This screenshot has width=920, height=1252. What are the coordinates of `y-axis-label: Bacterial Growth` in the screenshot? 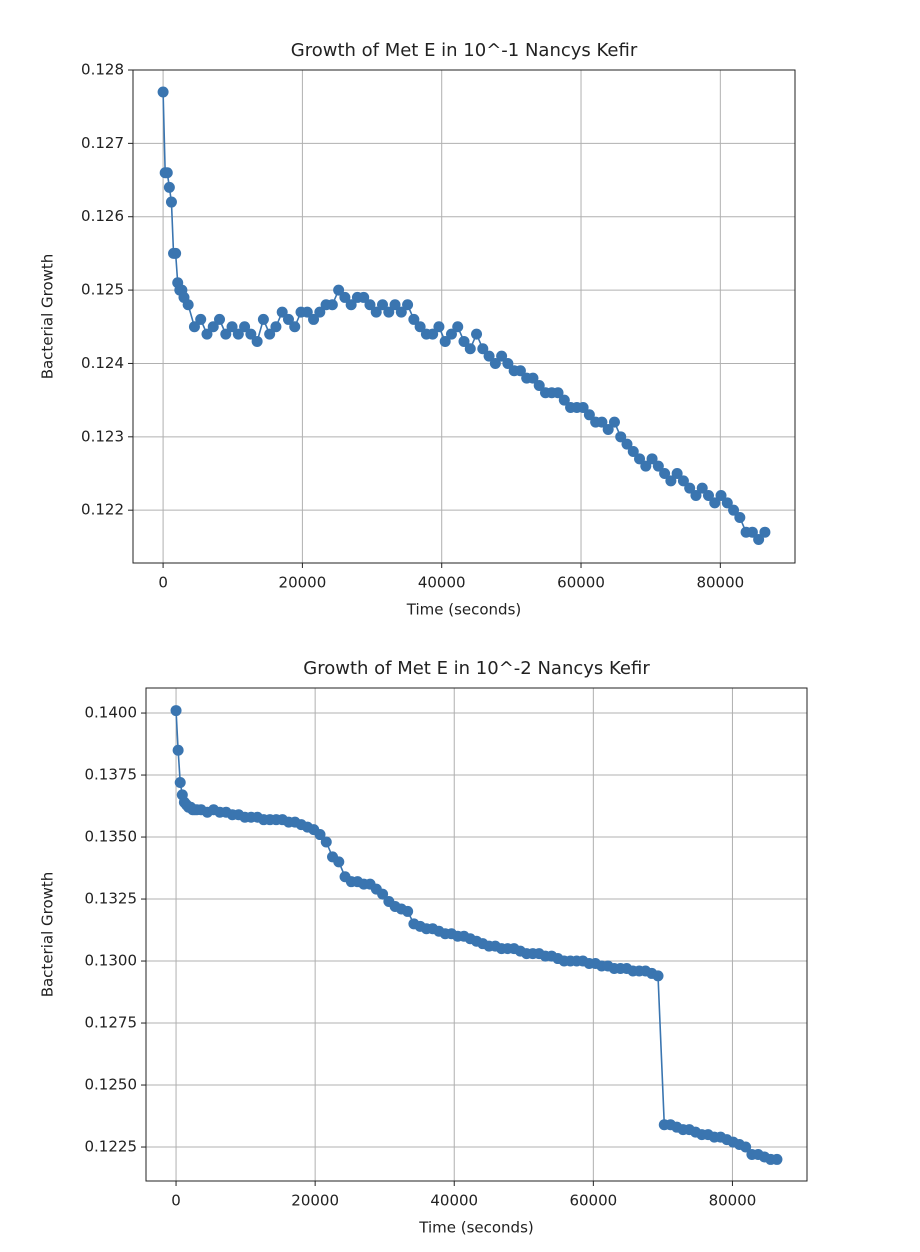 It's located at (48, 317).